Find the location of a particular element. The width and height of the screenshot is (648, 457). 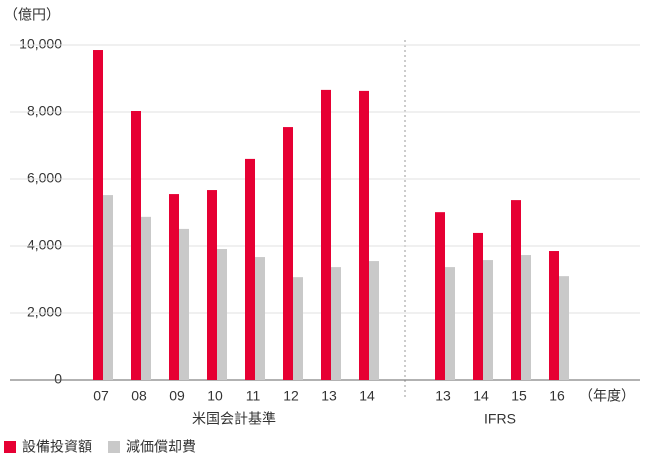

group-label: 米国会計基準 is located at coordinates (234, 419).